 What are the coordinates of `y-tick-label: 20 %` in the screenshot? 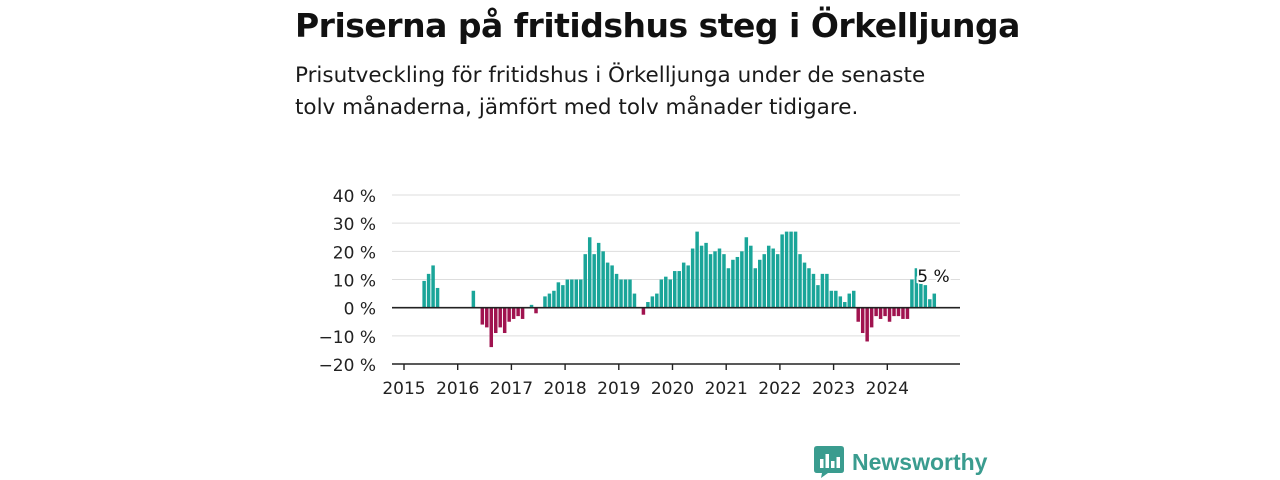 It's located at (354, 253).